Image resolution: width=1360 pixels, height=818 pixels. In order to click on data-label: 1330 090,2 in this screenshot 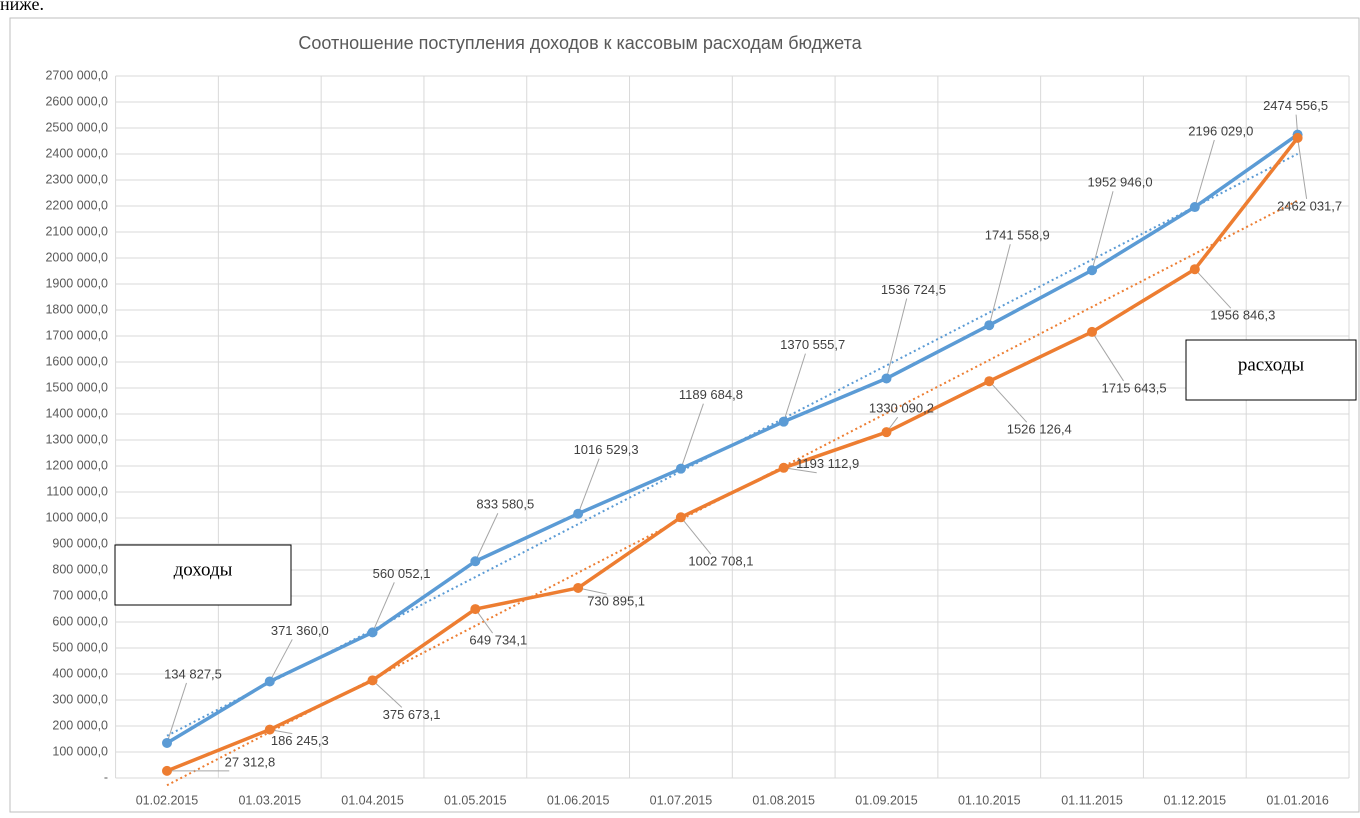, I will do `click(901, 408)`.